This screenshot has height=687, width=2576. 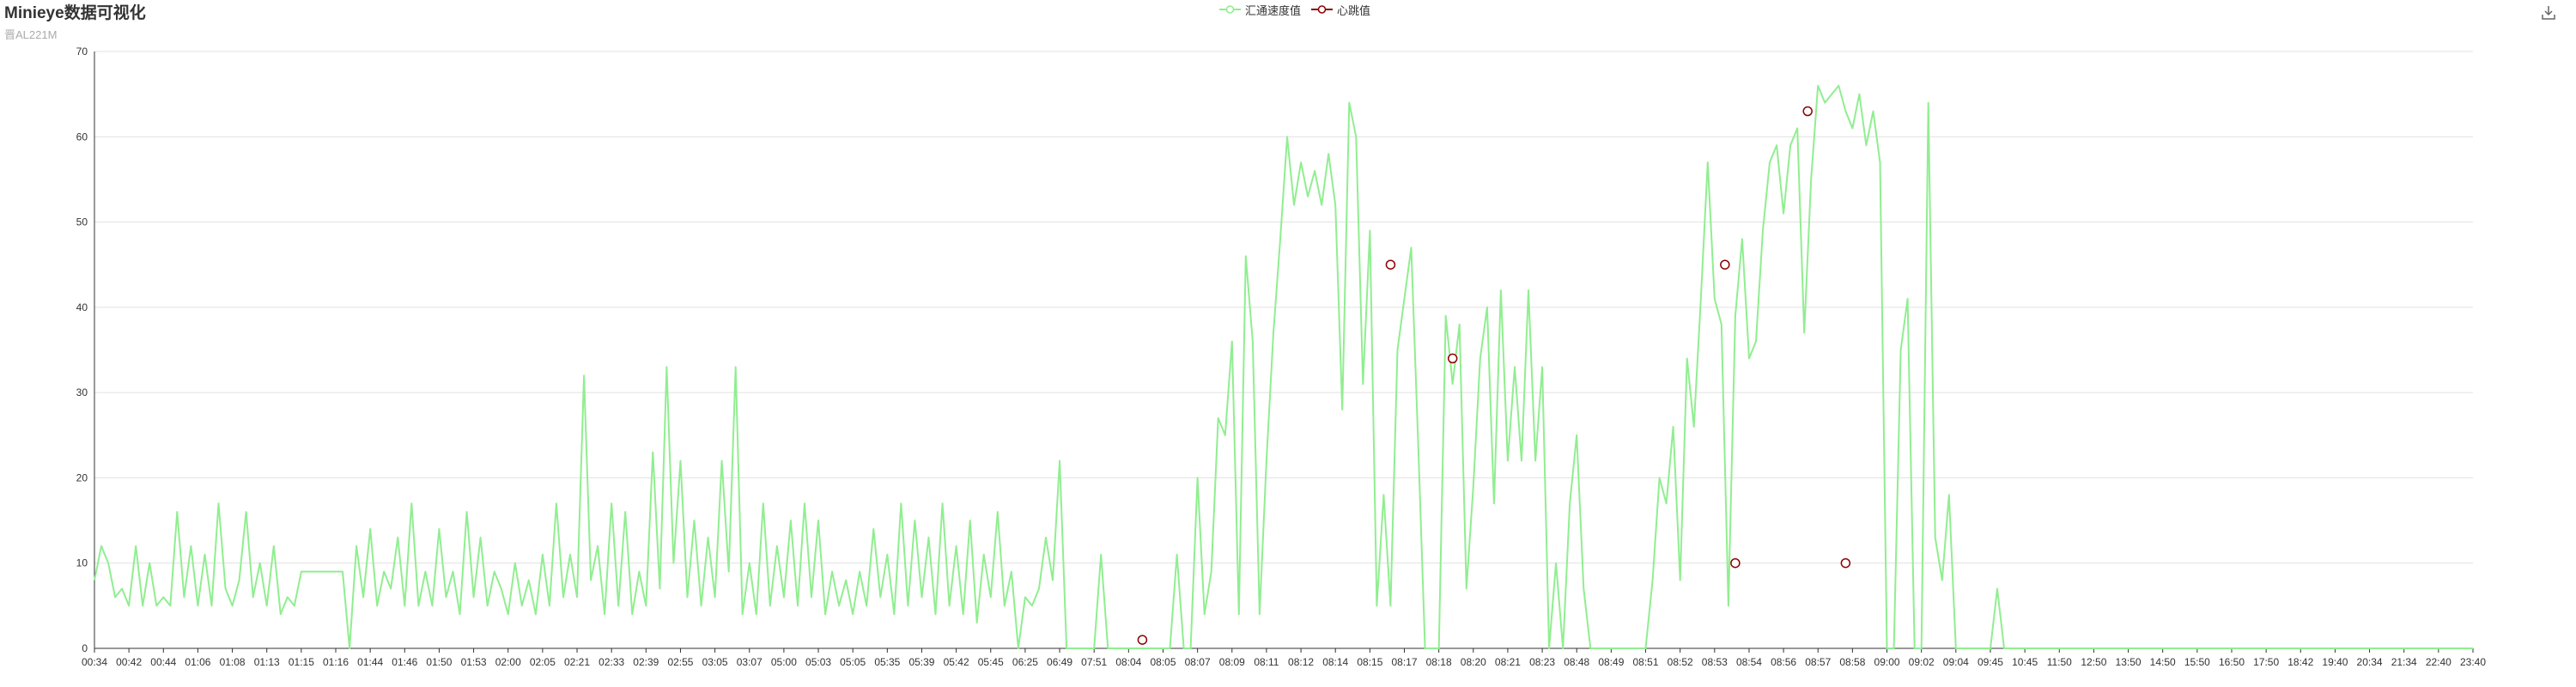 What do you see at coordinates (887, 662) in the screenshot?
I see `x-tick-label: 05:35` at bounding box center [887, 662].